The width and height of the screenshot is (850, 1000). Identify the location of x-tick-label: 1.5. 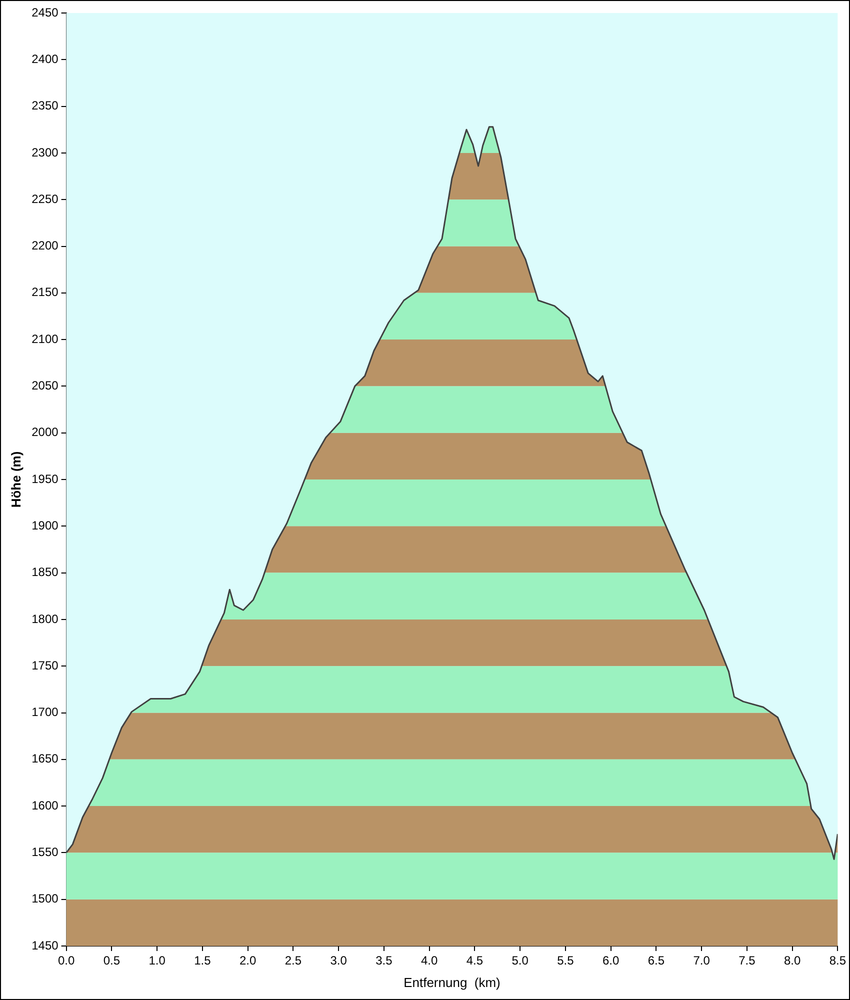
(203, 961).